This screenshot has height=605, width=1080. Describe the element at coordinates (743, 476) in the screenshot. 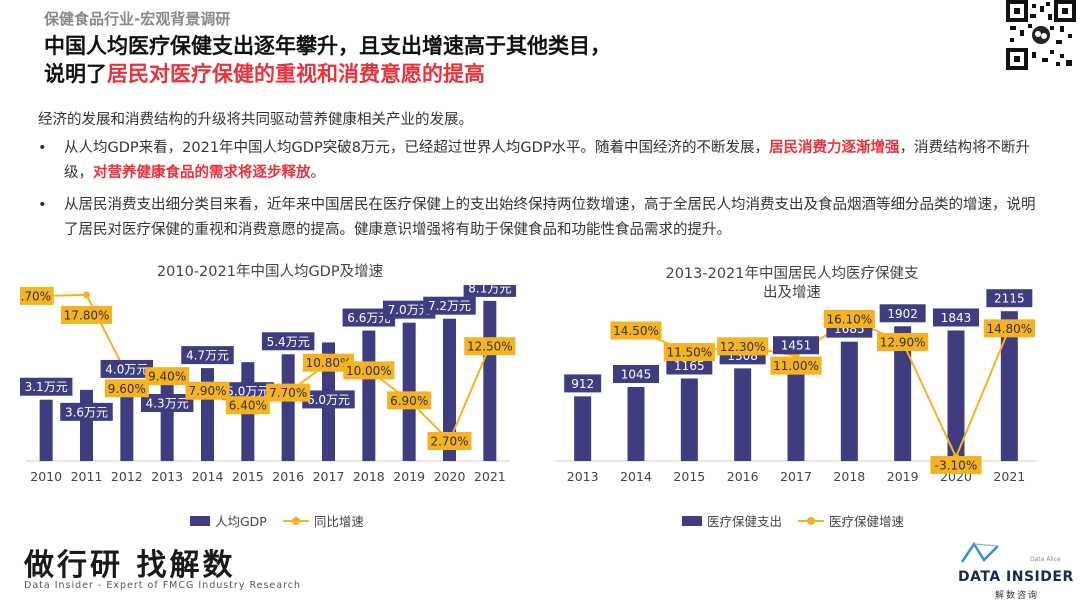

I see `x-tick-label: 2016` at that location.